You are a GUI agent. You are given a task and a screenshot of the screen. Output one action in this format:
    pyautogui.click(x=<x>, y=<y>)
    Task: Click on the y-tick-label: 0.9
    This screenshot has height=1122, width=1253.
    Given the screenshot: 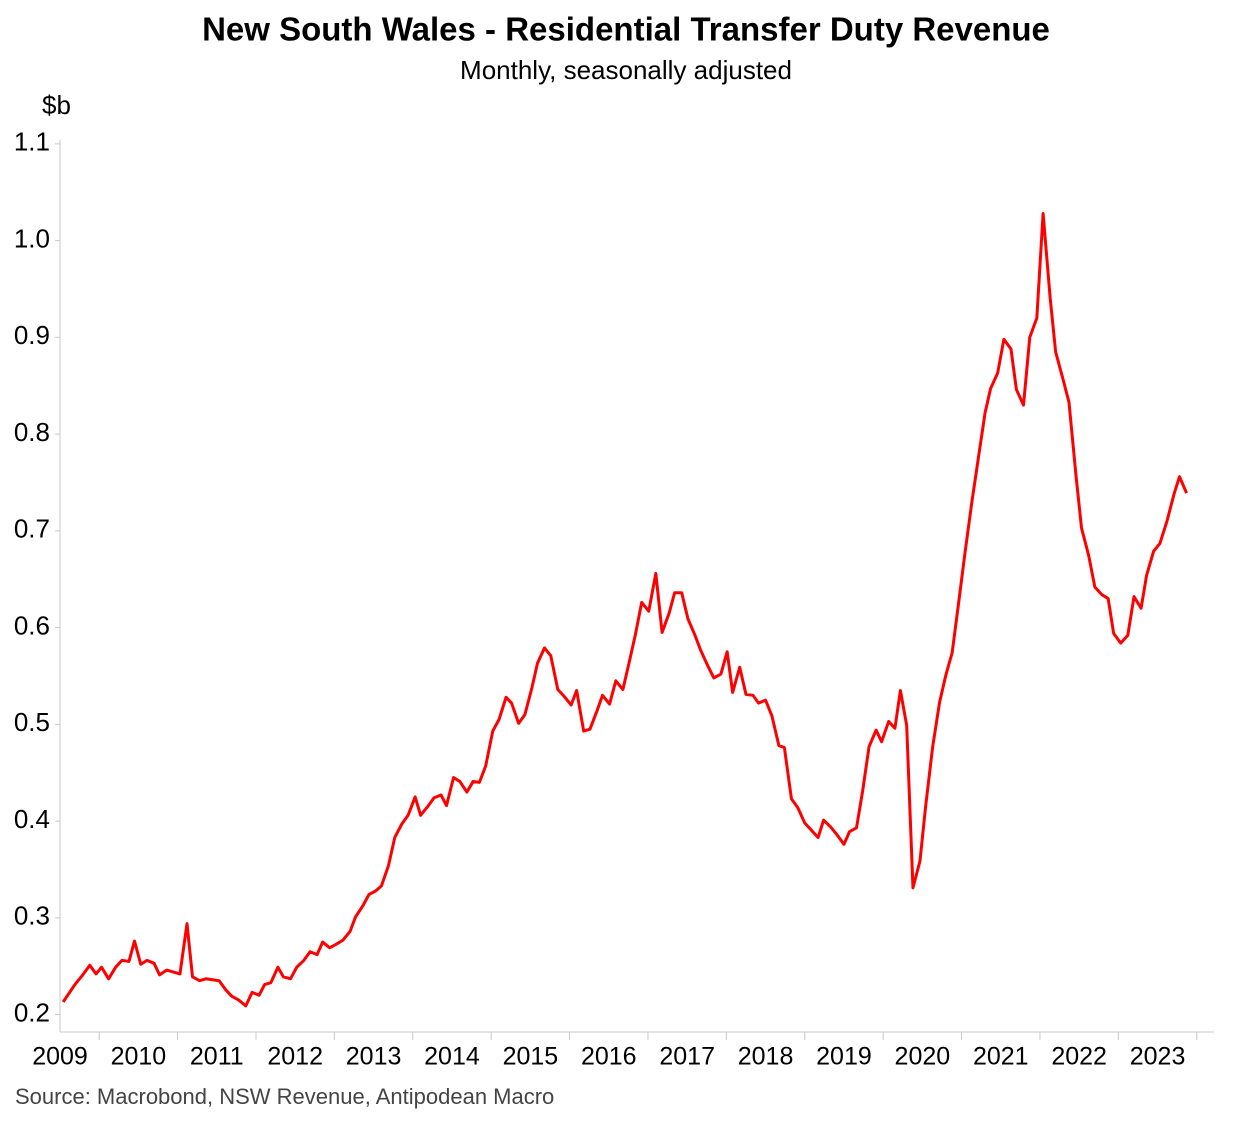 What is the action you would take?
    pyautogui.click(x=32, y=335)
    